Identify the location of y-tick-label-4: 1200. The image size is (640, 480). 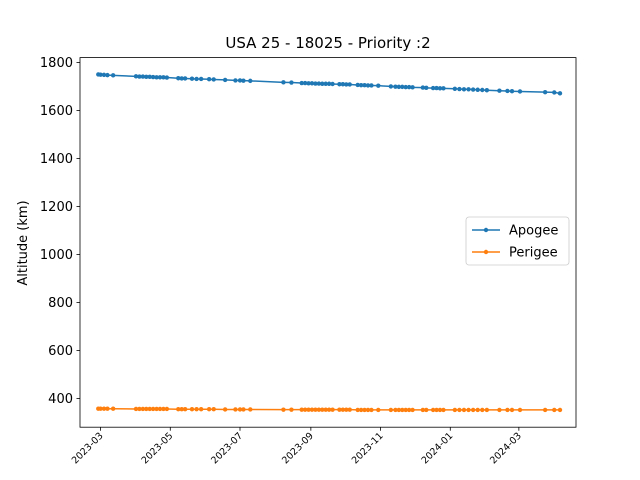
(56, 207).